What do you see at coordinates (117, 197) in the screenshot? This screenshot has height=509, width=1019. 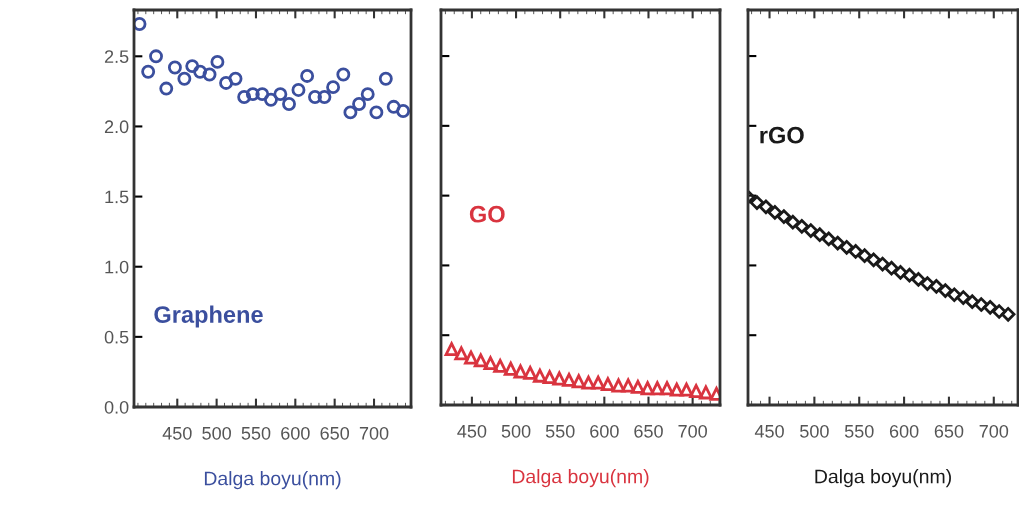 I see `y-tick-label: 1.5` at bounding box center [117, 197].